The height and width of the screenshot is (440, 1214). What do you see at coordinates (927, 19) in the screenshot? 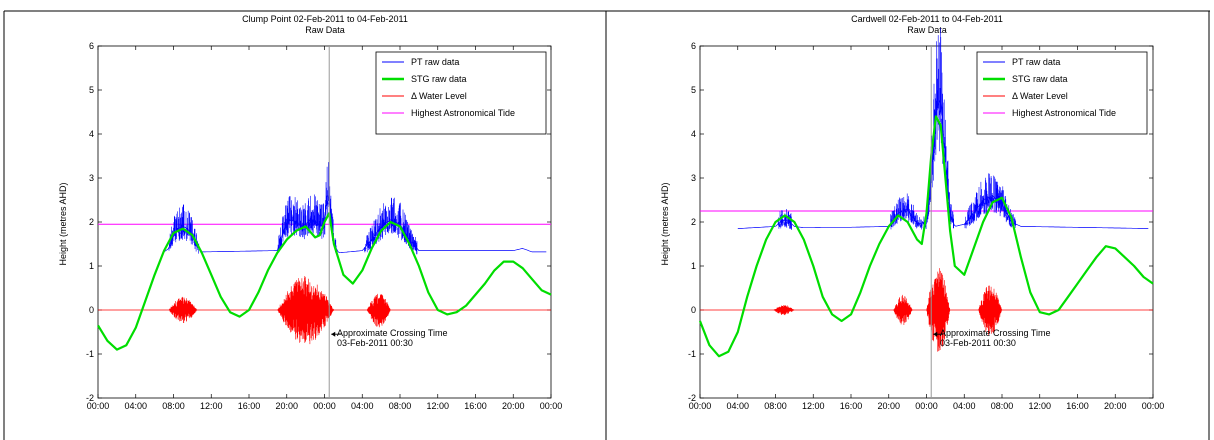
I see `chart-title: Cardwell 02-Feb-2011 to 04-Feb-2011` at bounding box center [927, 19].